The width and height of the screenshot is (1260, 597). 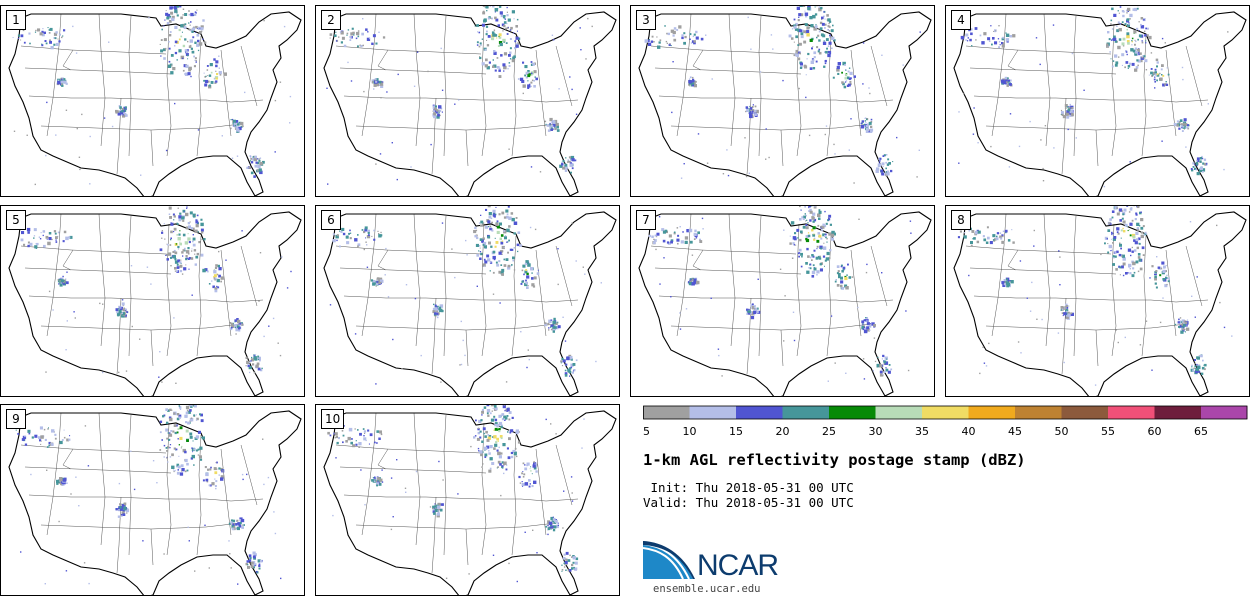 I want to click on us-reflectivity-map, so click(x=1100, y=301).